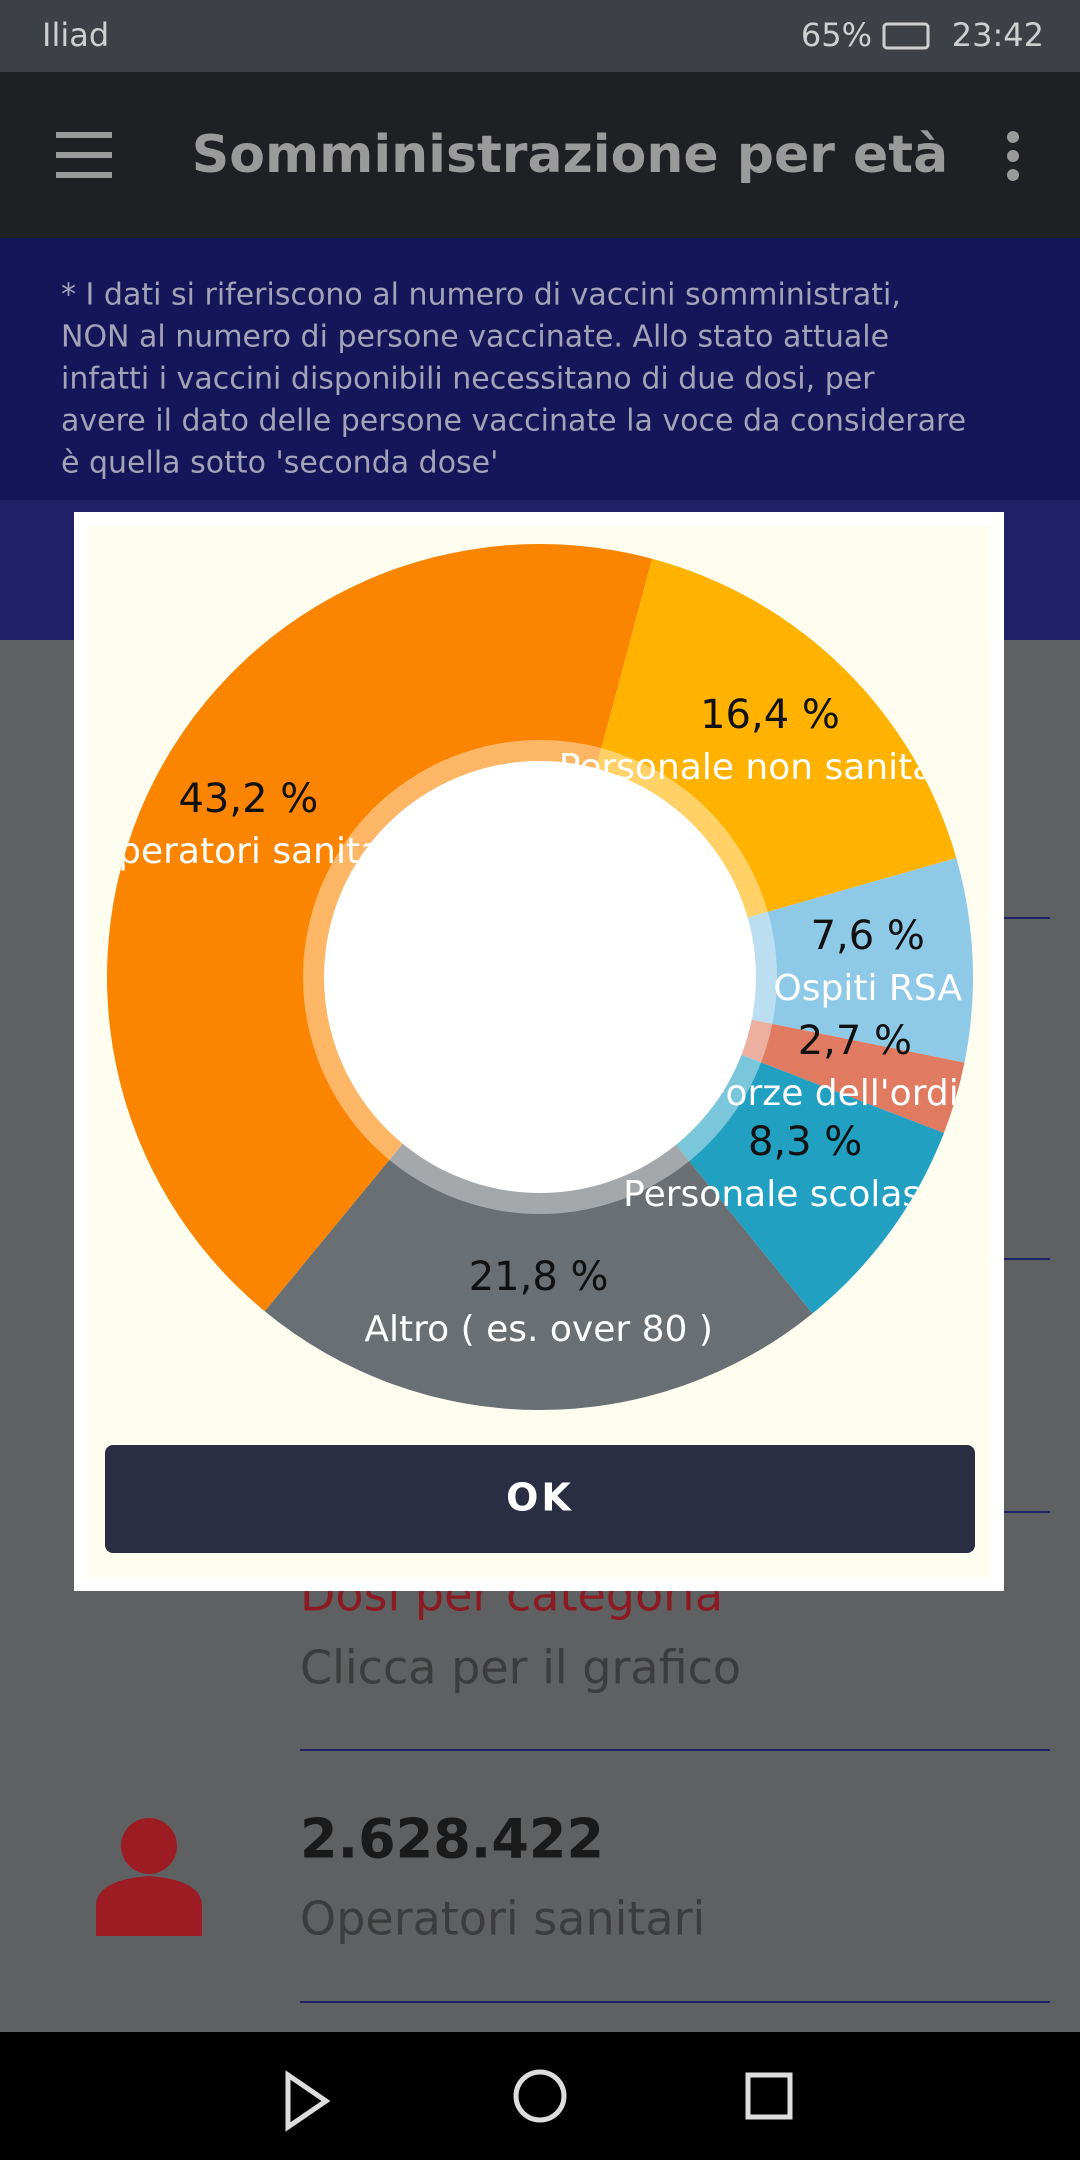 The height and width of the screenshot is (2164, 1080). I want to click on notice-line: è quella sotto 'seconda dose', so click(279, 463).